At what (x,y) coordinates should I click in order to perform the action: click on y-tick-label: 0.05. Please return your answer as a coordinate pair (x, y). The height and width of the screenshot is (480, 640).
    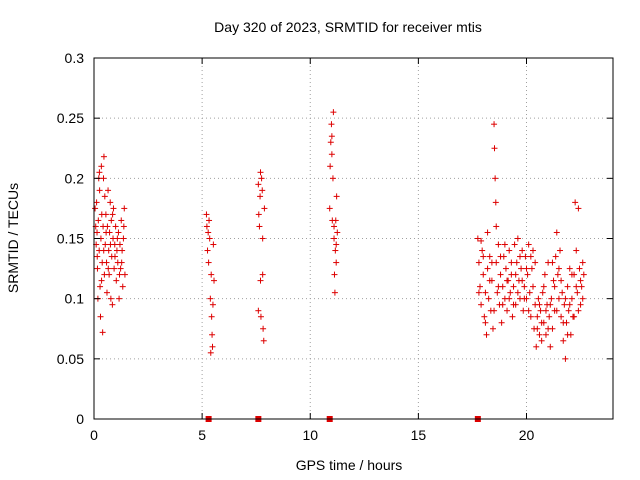
    Looking at the image, I should click on (70, 359).